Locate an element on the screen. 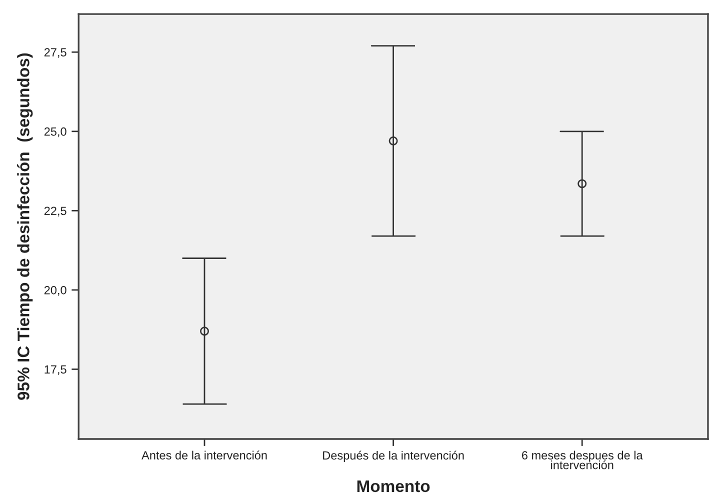  x-axis-title: Momento is located at coordinates (393, 486).